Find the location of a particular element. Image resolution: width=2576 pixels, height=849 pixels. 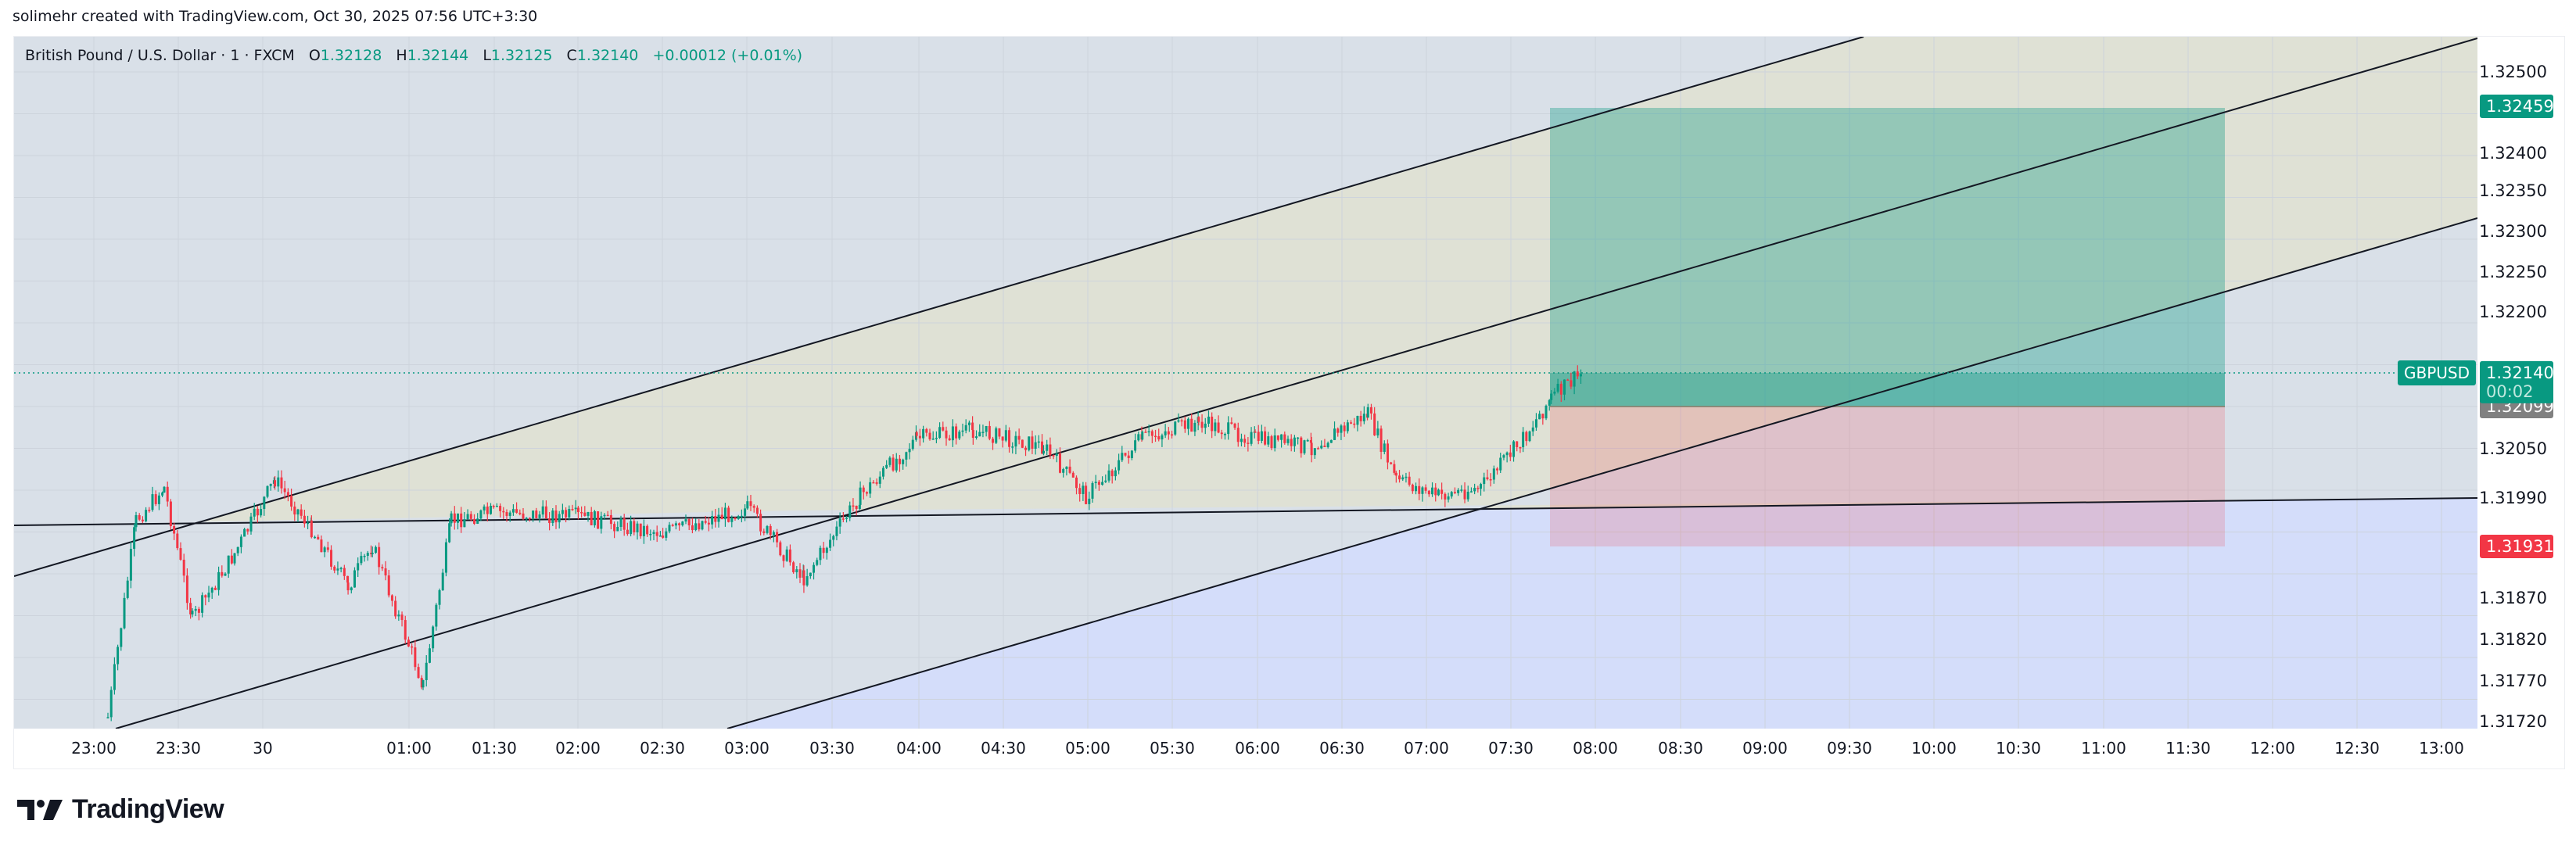

time-axis-label: 11:30 is located at coordinates (2188, 748).